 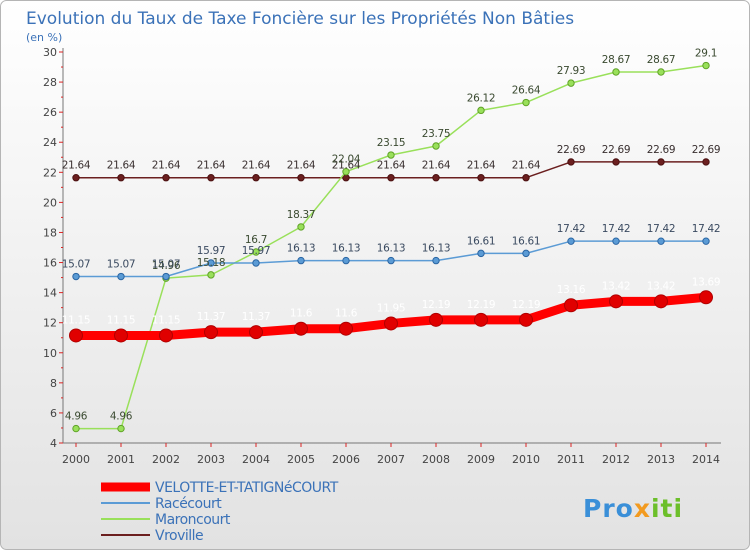 What do you see at coordinates (571, 459) in the screenshot?
I see `x-tick-label: 2011` at bounding box center [571, 459].